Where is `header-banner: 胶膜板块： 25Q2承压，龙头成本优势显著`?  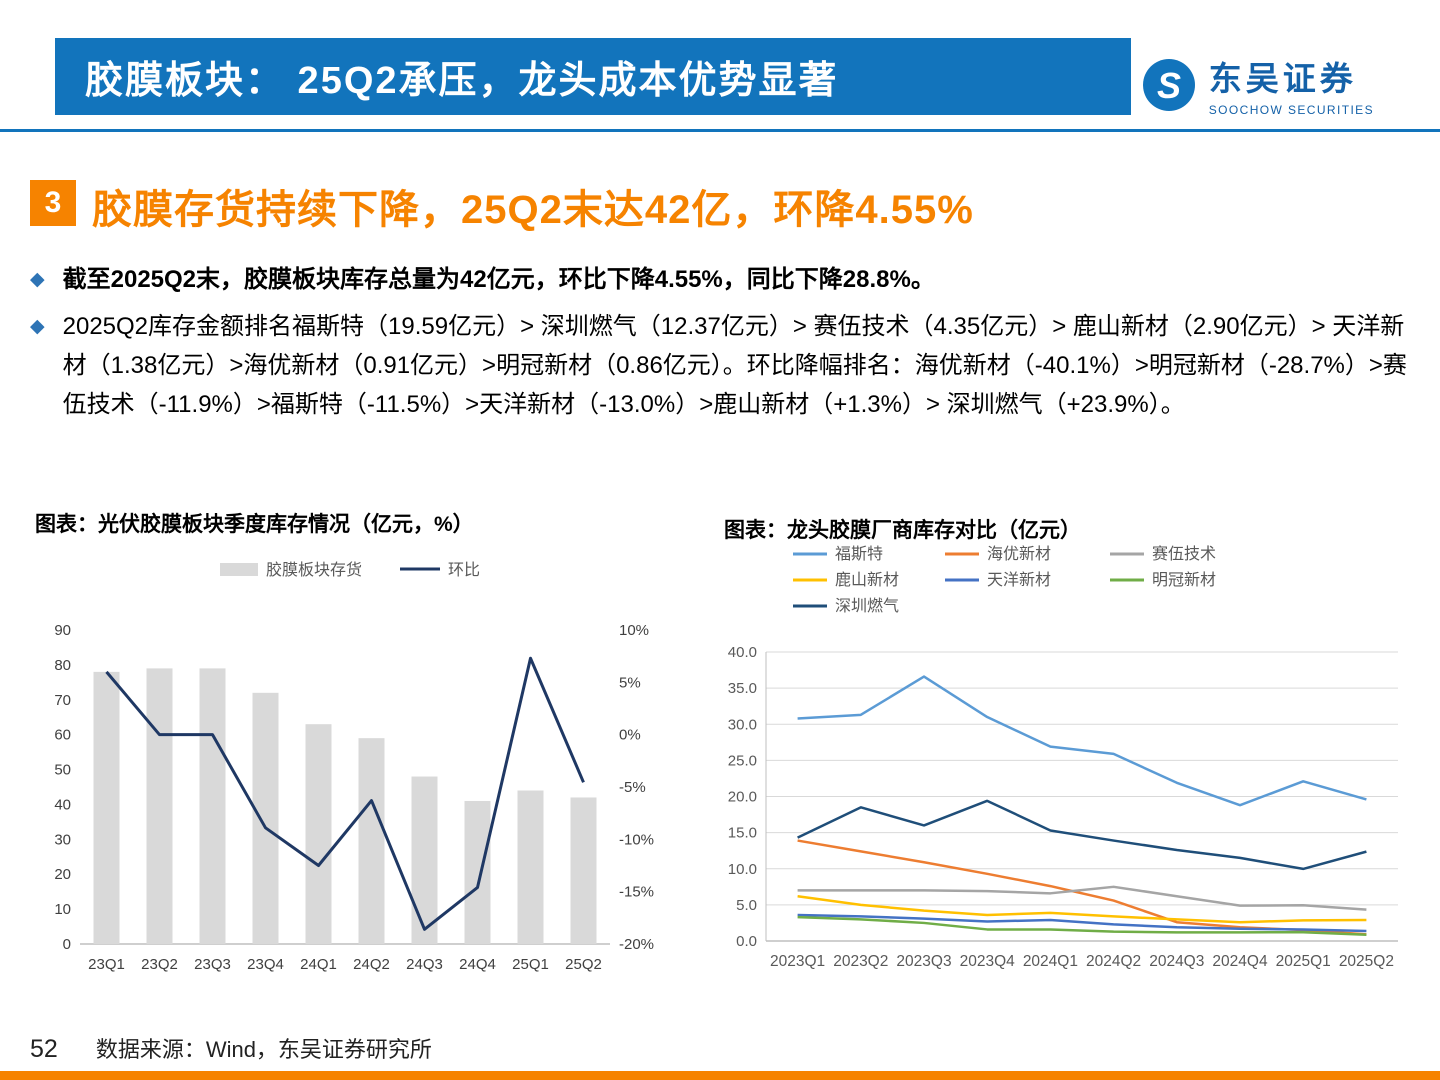
header-banner: 胶膜板块： 25Q2承压，龙头成本优势显著 is located at coordinates (593, 76).